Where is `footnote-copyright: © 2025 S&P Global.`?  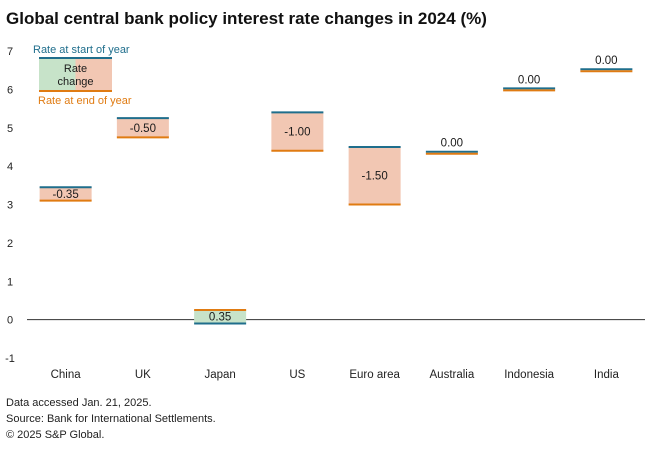
footnote-copyright: © 2025 S&P Global. is located at coordinates (55, 435).